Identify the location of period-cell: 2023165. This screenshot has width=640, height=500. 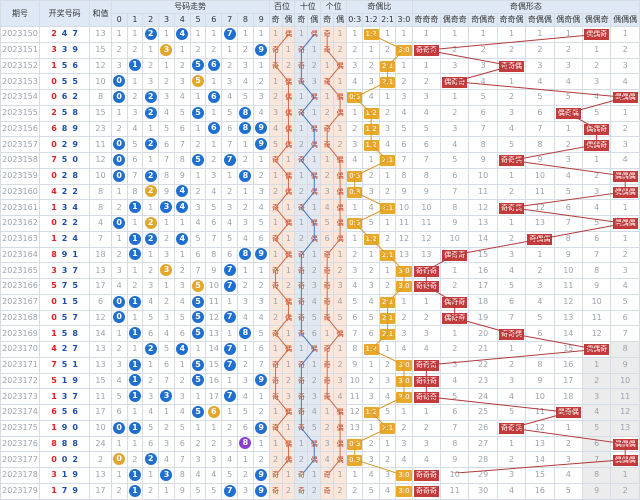
(20, 270).